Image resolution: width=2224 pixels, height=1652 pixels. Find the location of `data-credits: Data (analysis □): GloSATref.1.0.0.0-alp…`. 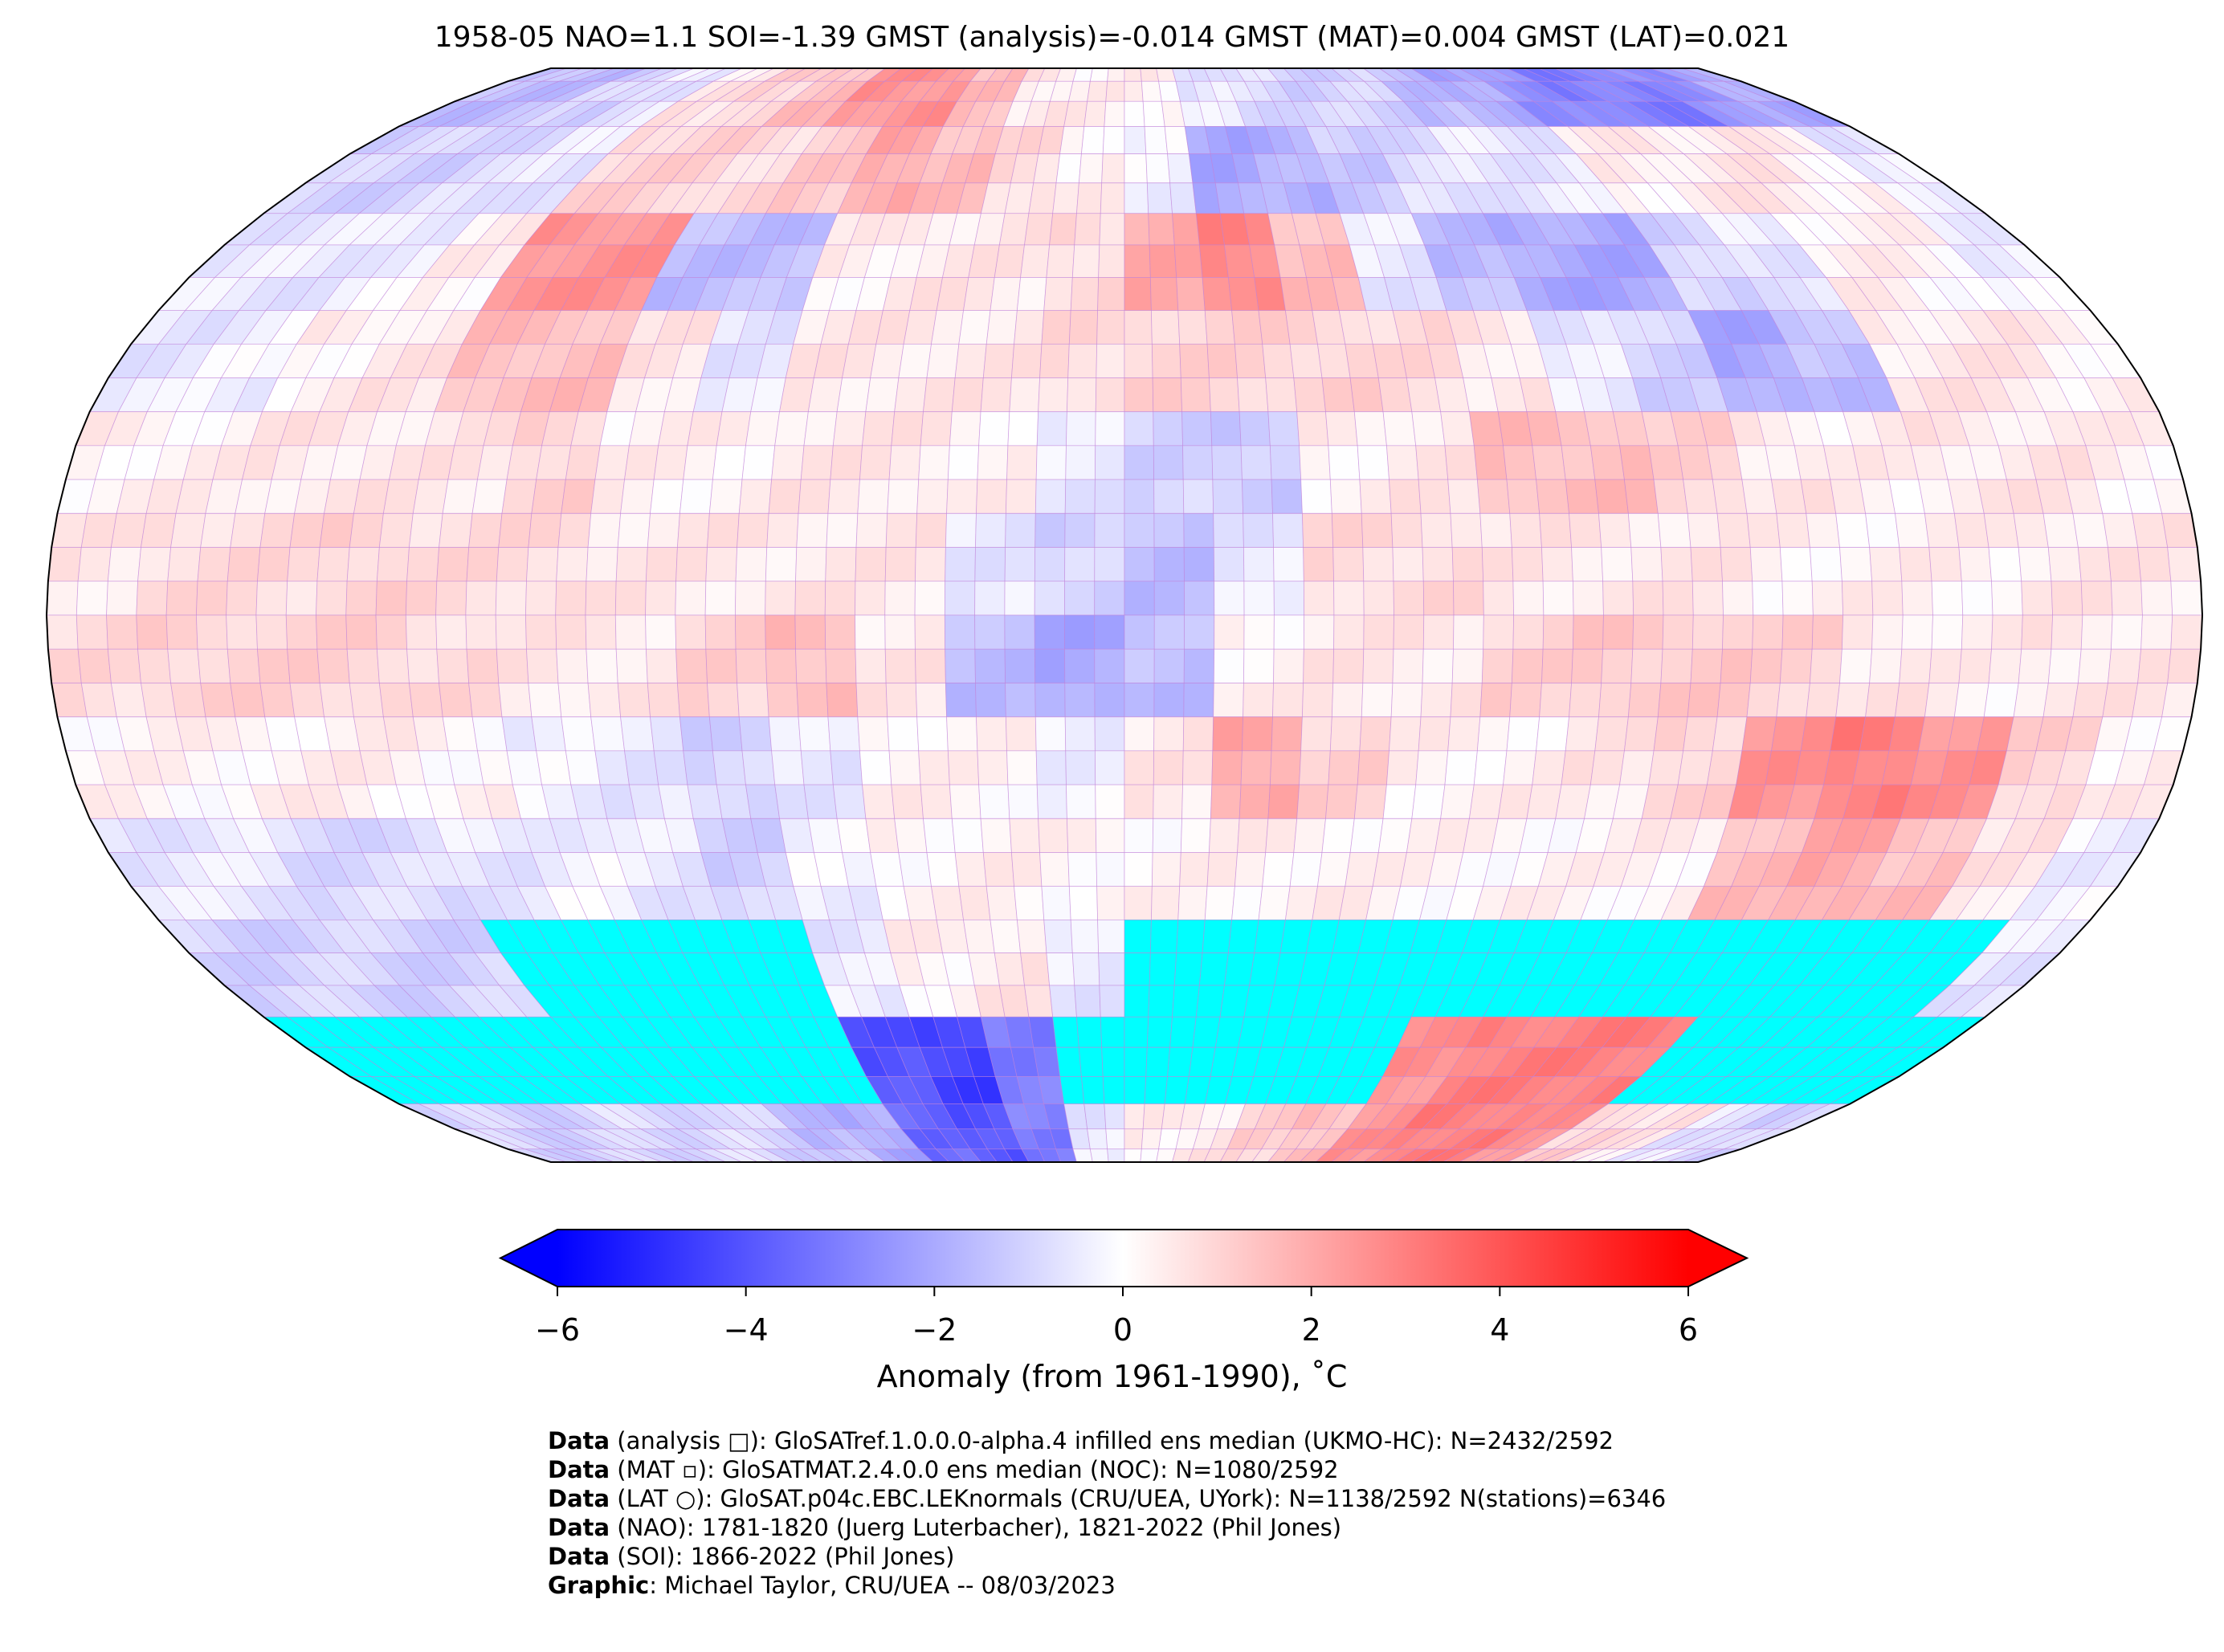

data-credits: Data (analysis □): GloSATref.1.0.0.0-alp… is located at coordinates (1107, 1513).